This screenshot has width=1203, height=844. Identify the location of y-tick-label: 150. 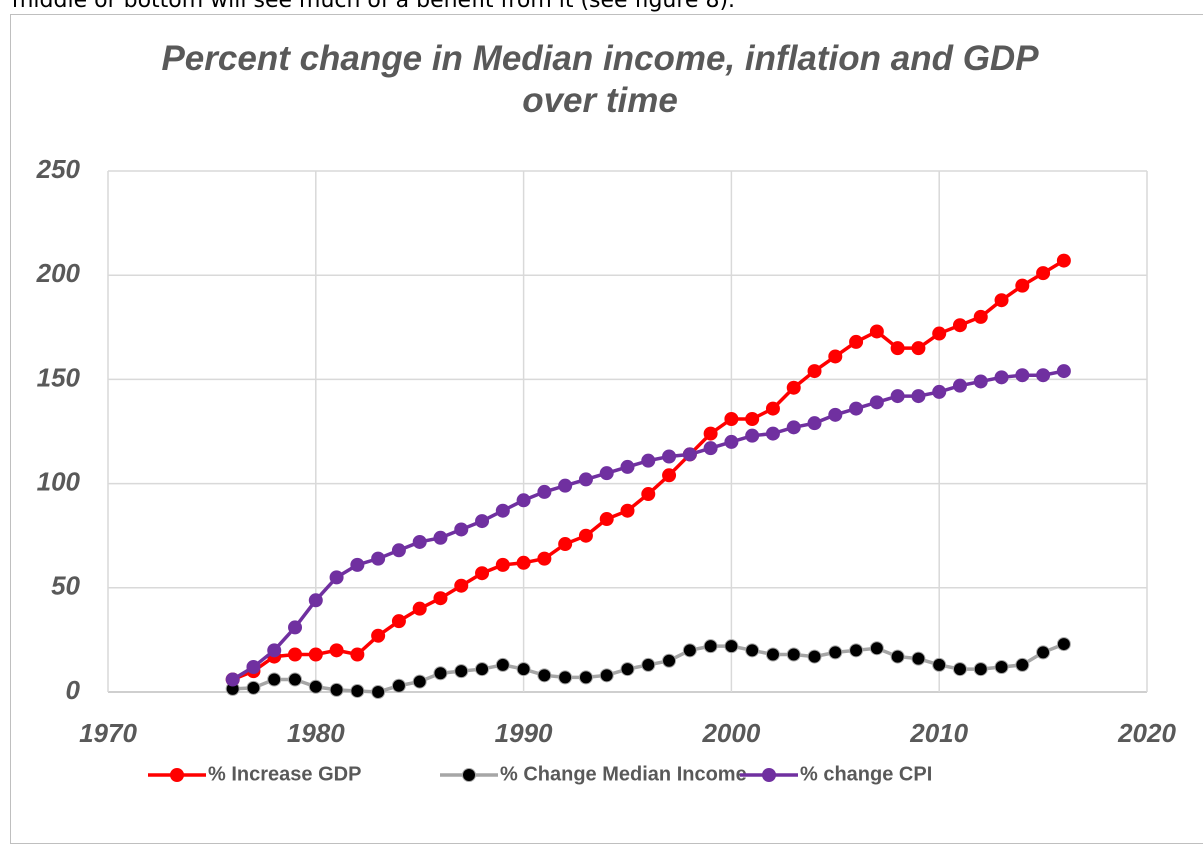
(59, 377).